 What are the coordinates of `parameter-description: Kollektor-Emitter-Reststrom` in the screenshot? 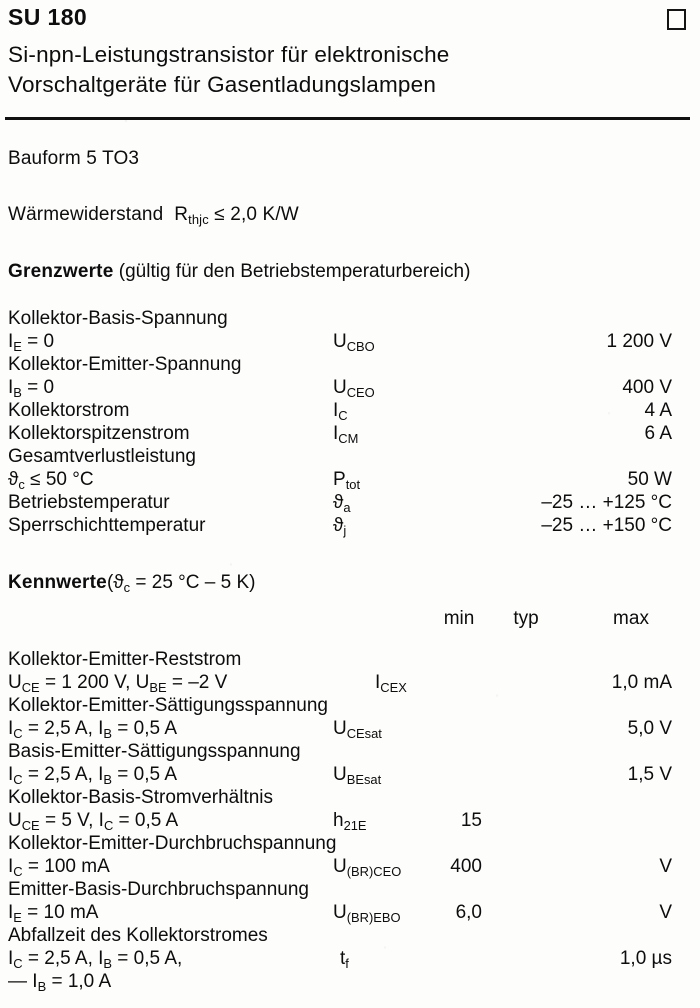 It's located at (125, 659).